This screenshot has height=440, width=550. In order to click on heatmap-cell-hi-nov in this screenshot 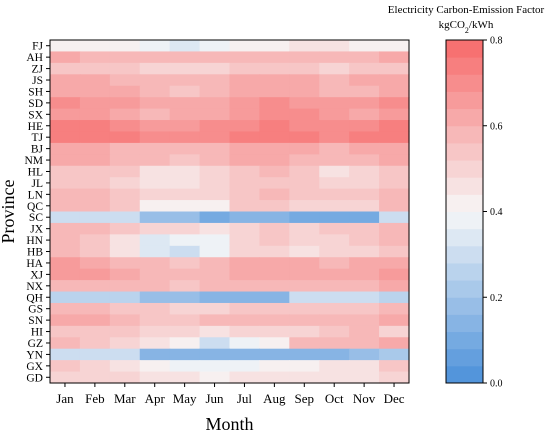, I will do `click(364, 331)`.